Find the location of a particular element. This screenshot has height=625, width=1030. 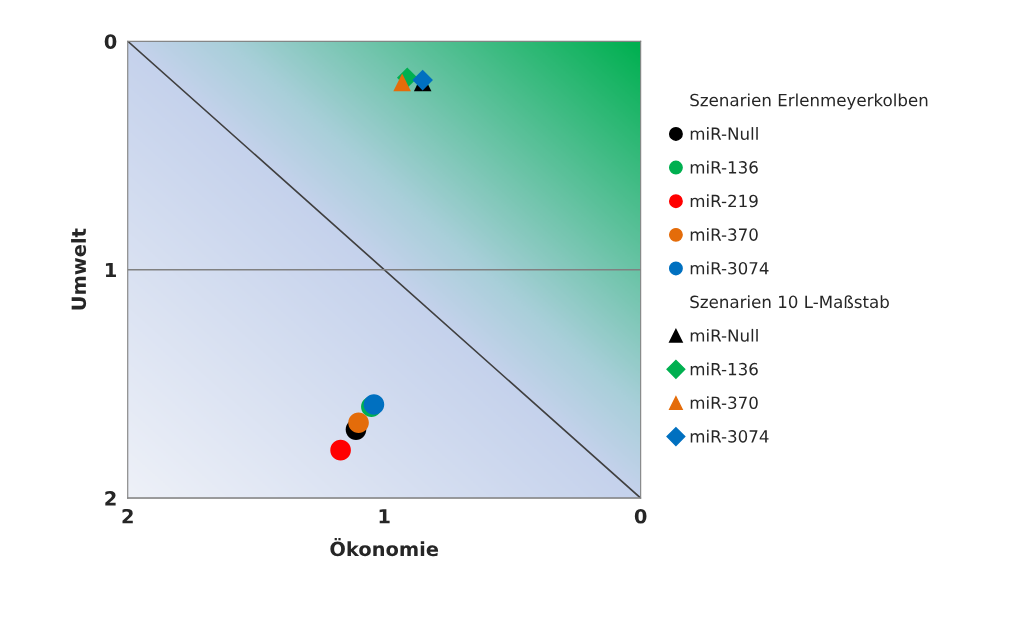

text: Szenarien 10 L-Maßstab is located at coordinates (789, 302).